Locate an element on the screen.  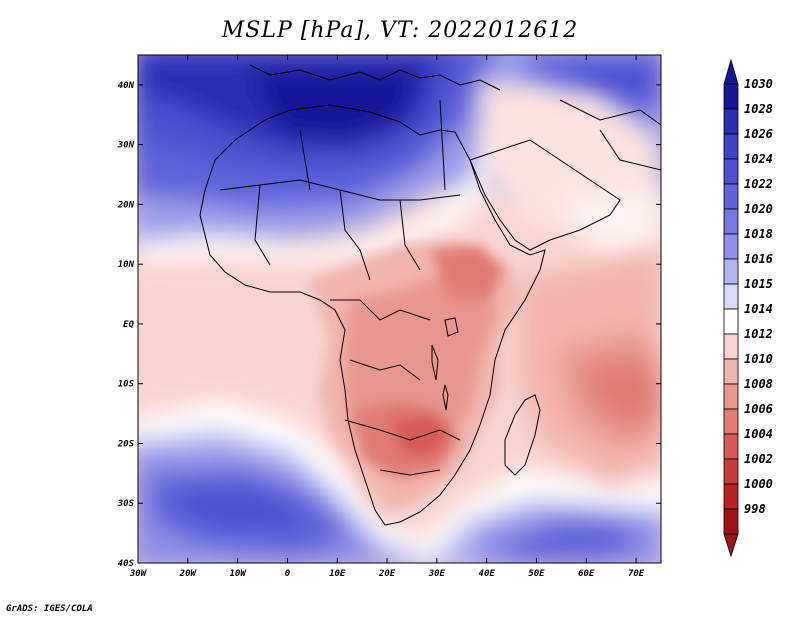
y-tick-label: 40S is located at coordinates (126, 564).